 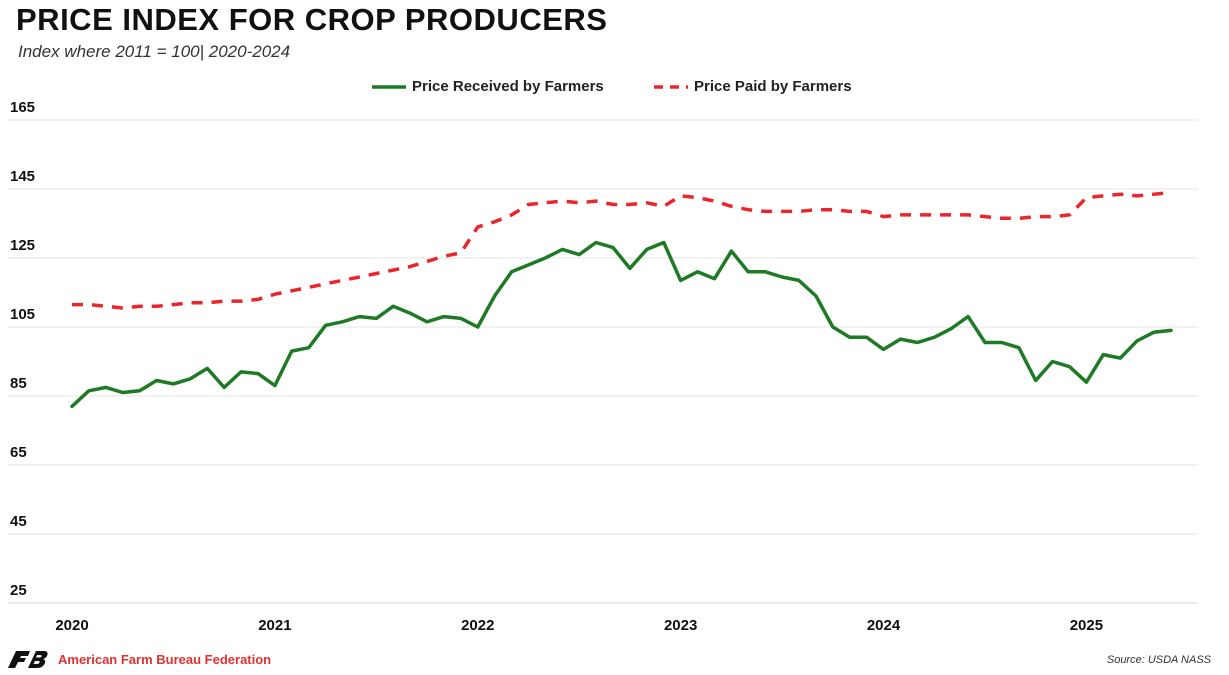 I want to click on chart-title: PRICE INDEX FOR CROP PRODUCERS, so click(x=312, y=19).